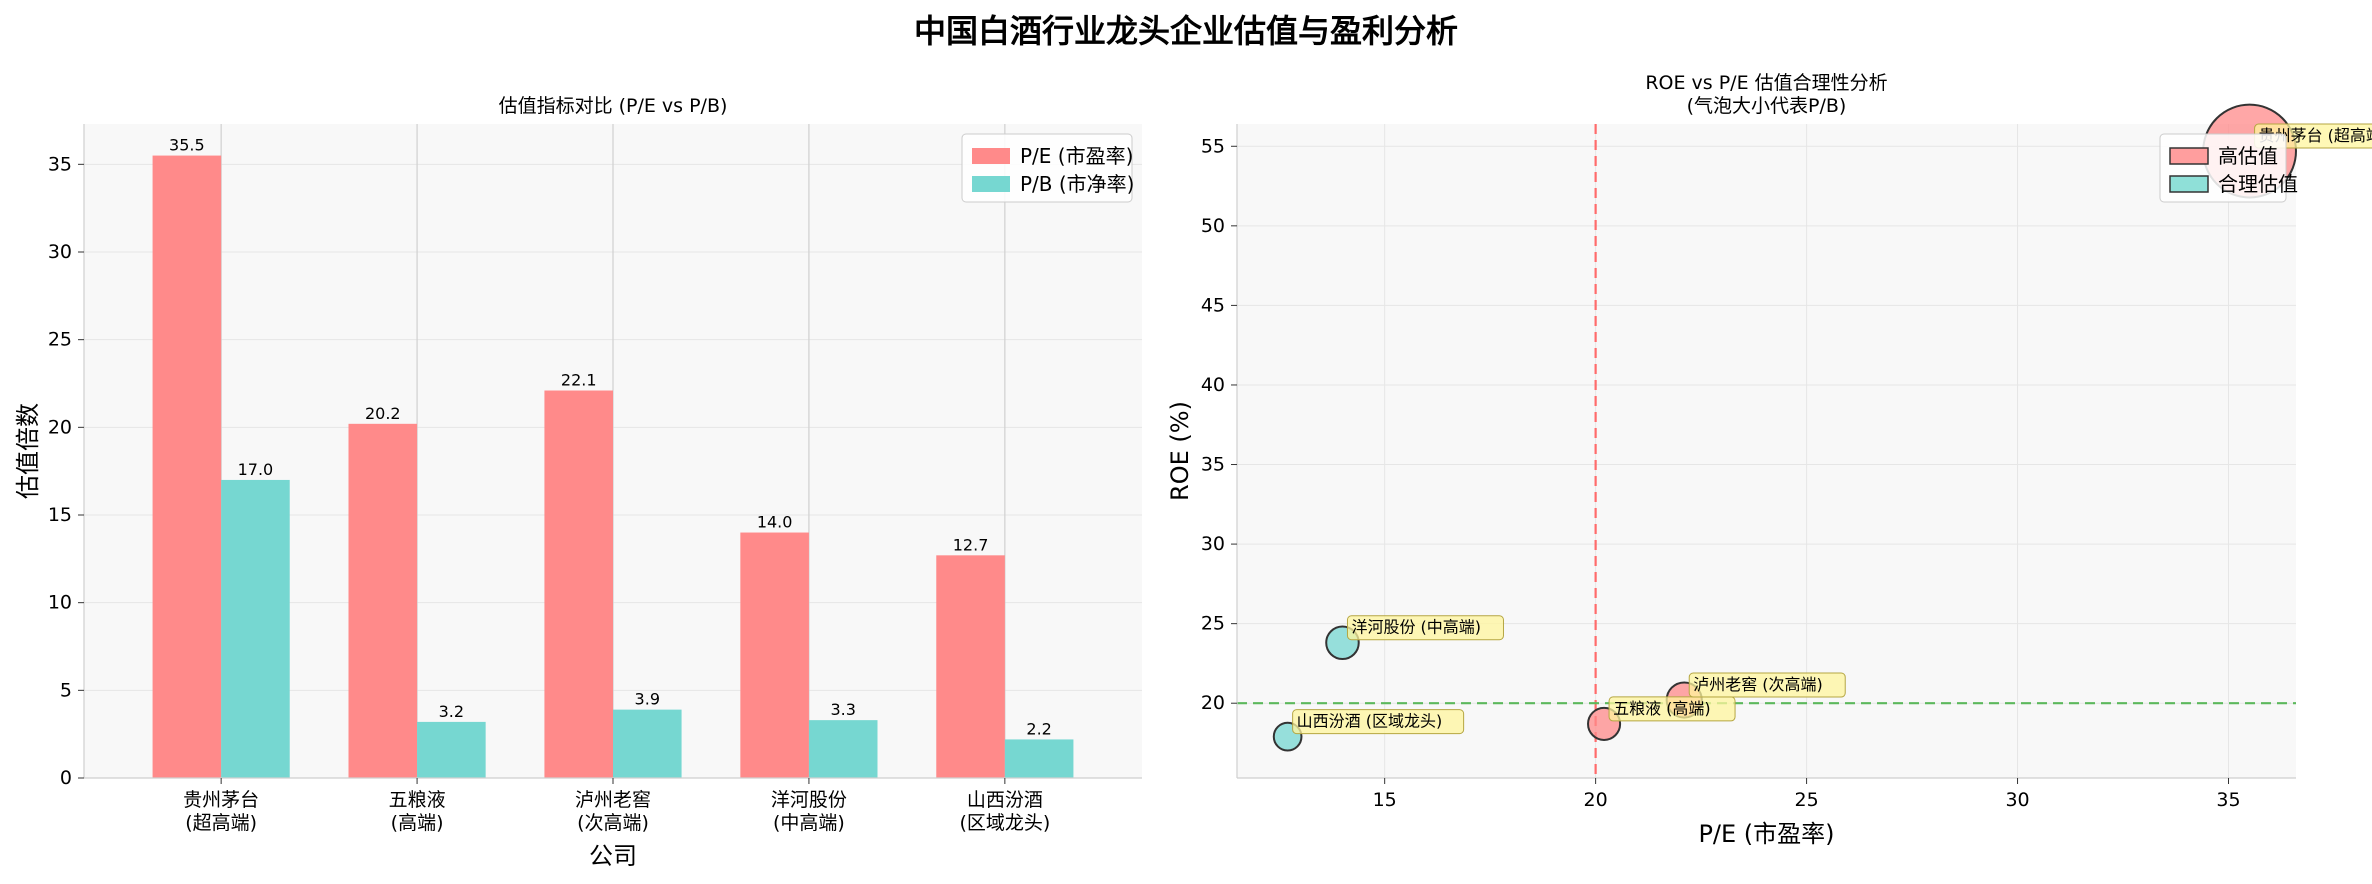  I want to click on bar-value-label: 22.1, so click(579, 380).